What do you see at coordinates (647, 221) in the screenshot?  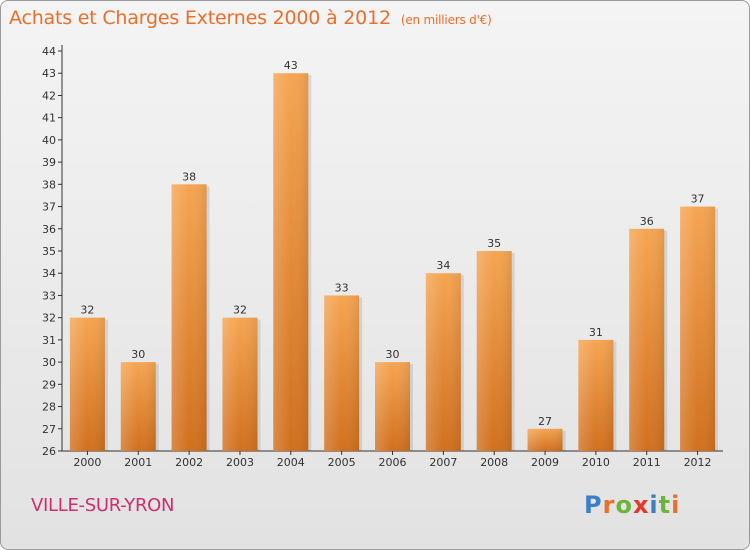 I see `data-label: 36` at bounding box center [647, 221].